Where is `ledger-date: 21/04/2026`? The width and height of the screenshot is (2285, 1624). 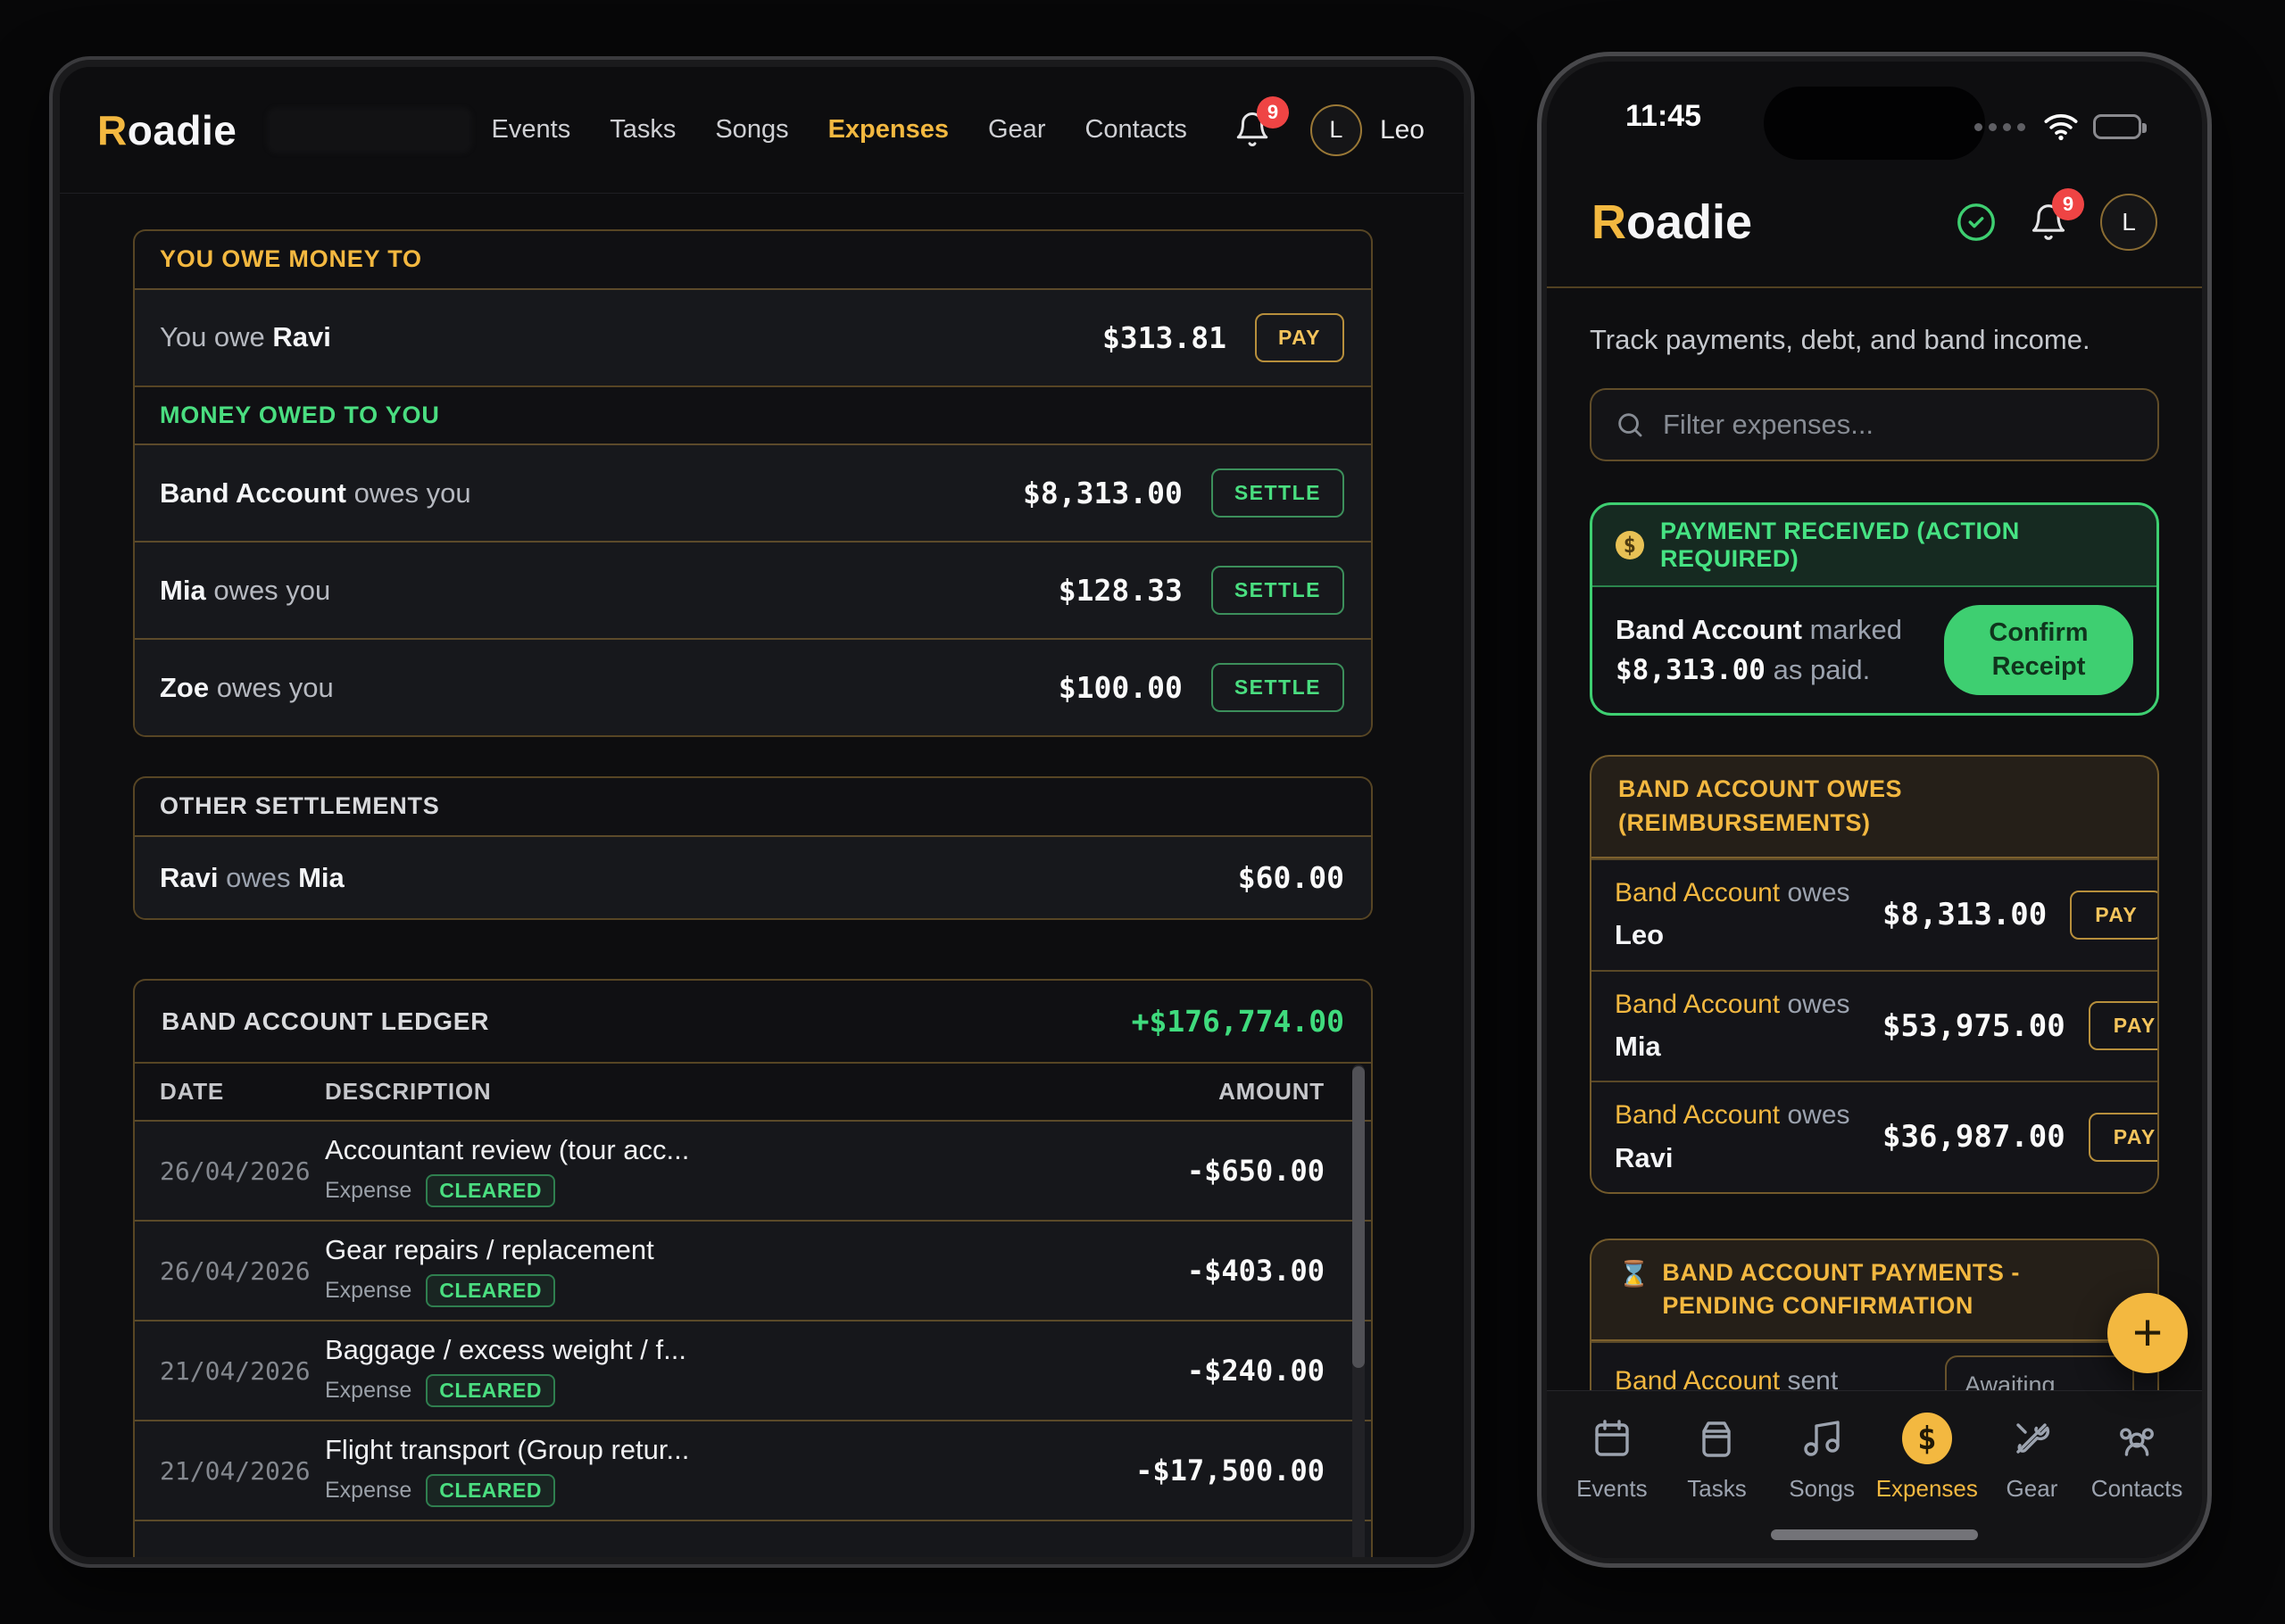
ledger-date: 21/04/2026 is located at coordinates (235, 1470).